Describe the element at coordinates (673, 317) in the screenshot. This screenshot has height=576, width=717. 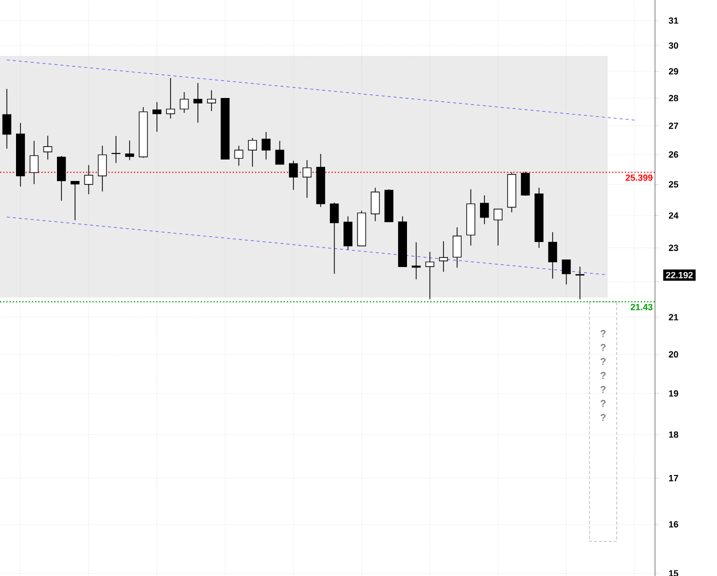
I see `y-tick-label: 21` at that location.